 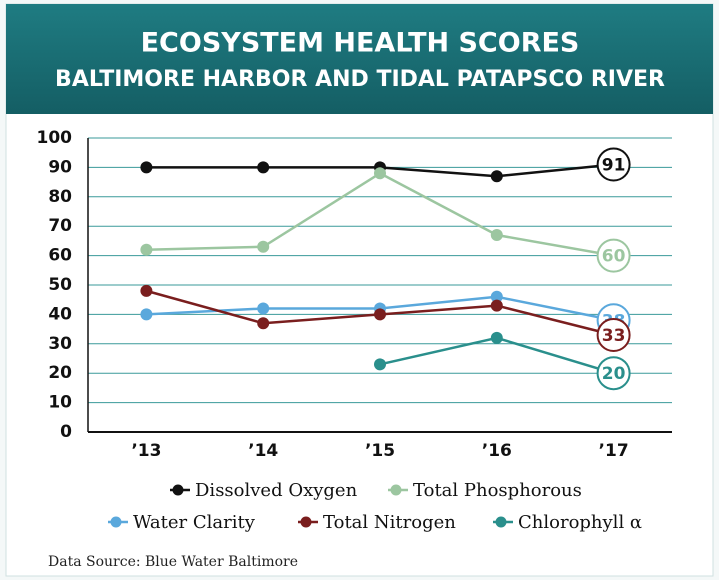 I want to click on chart-title: ECOSYSTEM HEALTH SCORES, so click(x=360, y=43).